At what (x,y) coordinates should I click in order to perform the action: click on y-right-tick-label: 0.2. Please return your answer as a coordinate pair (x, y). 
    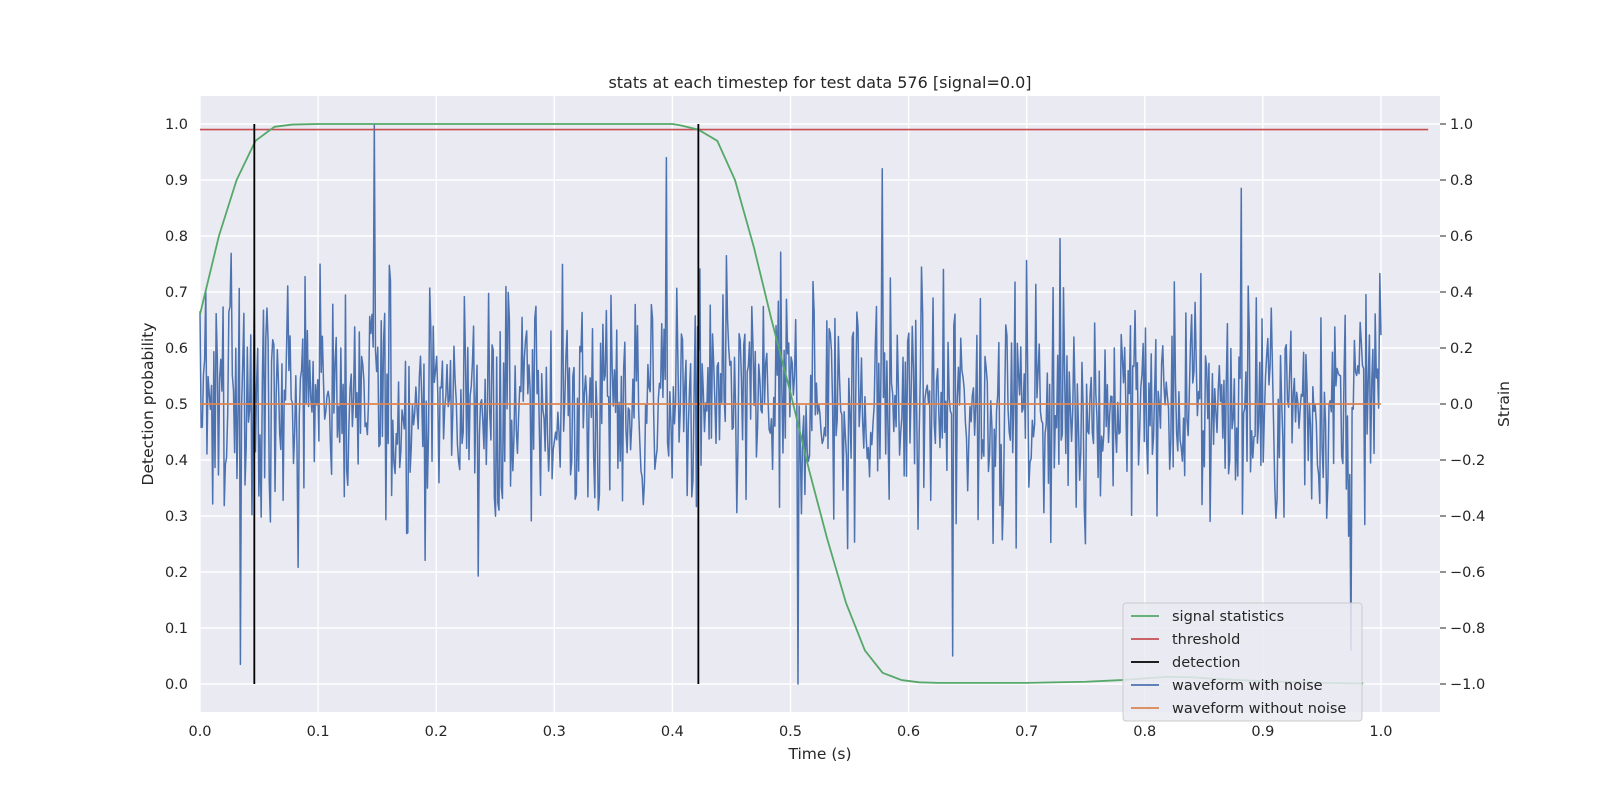
    Looking at the image, I should click on (1461, 349).